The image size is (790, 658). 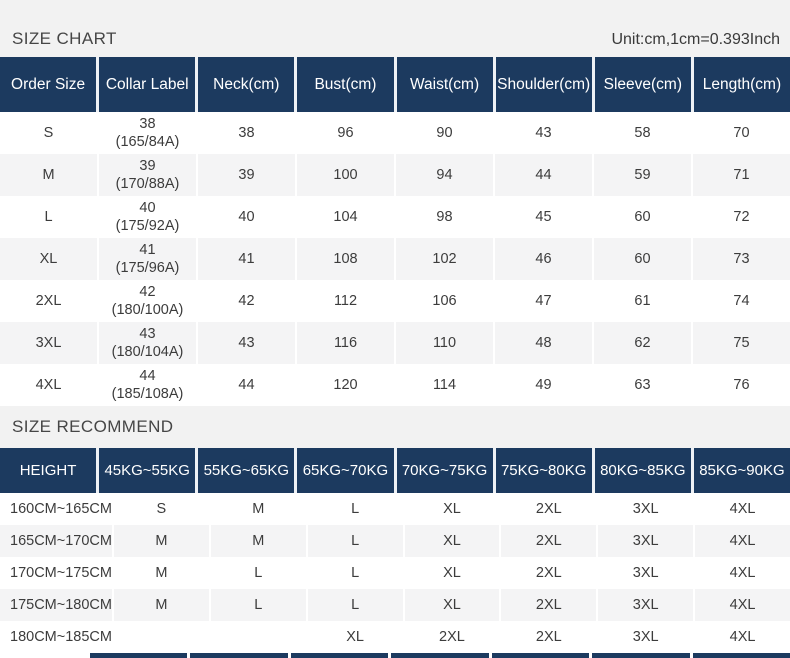 I want to click on column-header: 75KG~80KG, so click(x=543, y=470).